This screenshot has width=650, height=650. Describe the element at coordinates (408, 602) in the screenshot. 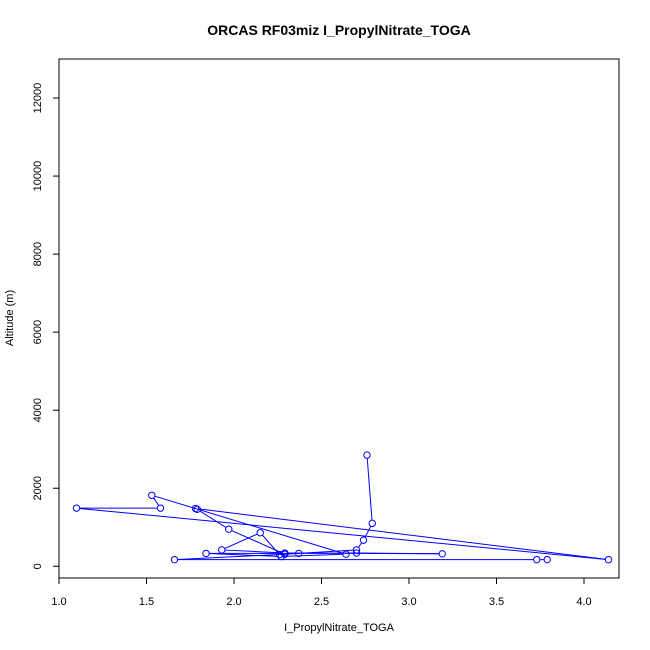

I see `x-tick-label: 3.0` at that location.